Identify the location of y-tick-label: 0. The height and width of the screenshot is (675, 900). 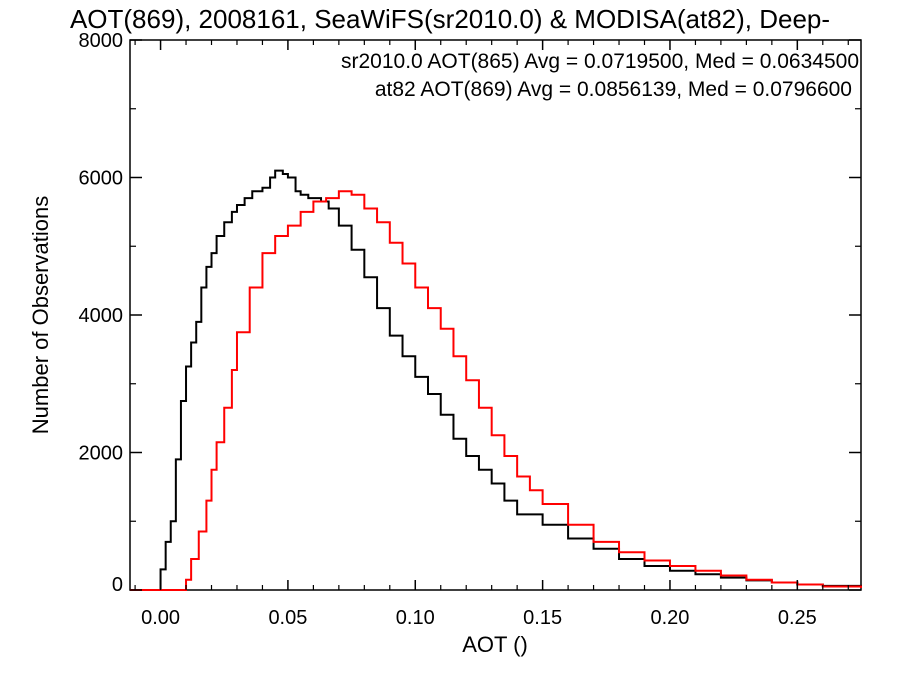
(117, 585).